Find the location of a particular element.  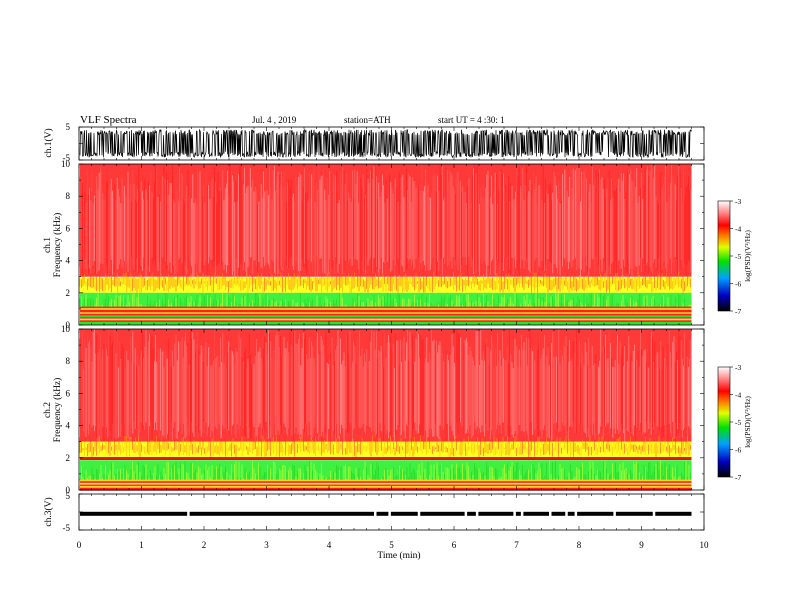

ch2-freq-ticklabels: 0 2 4 6 8 10 is located at coordinates (66, 409).